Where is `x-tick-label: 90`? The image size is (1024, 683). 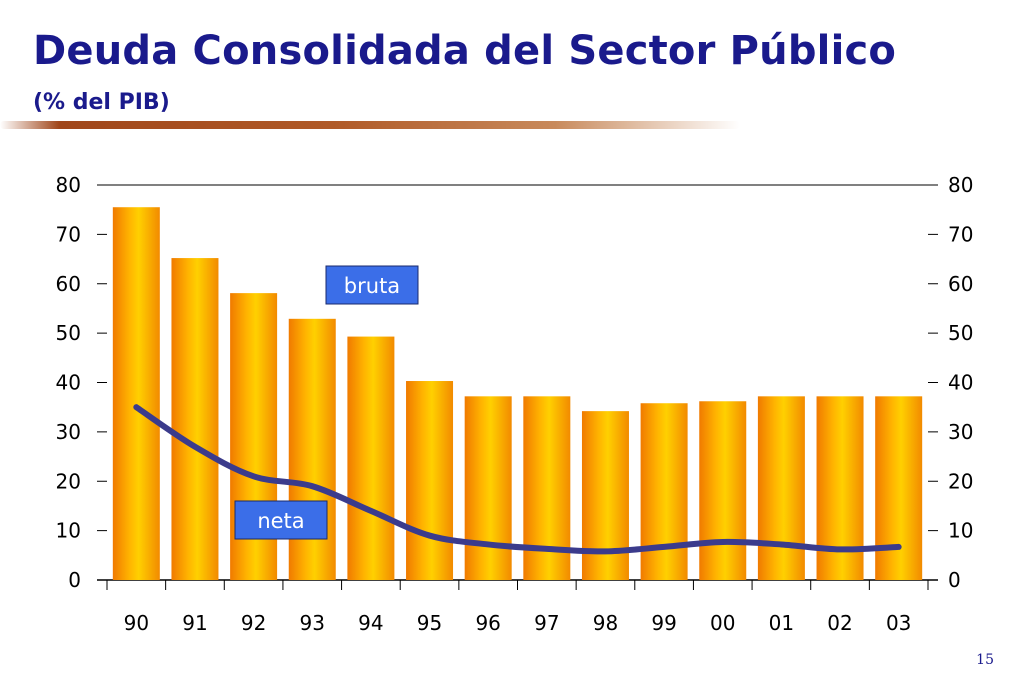
x-tick-label: 90 is located at coordinates (136, 623).